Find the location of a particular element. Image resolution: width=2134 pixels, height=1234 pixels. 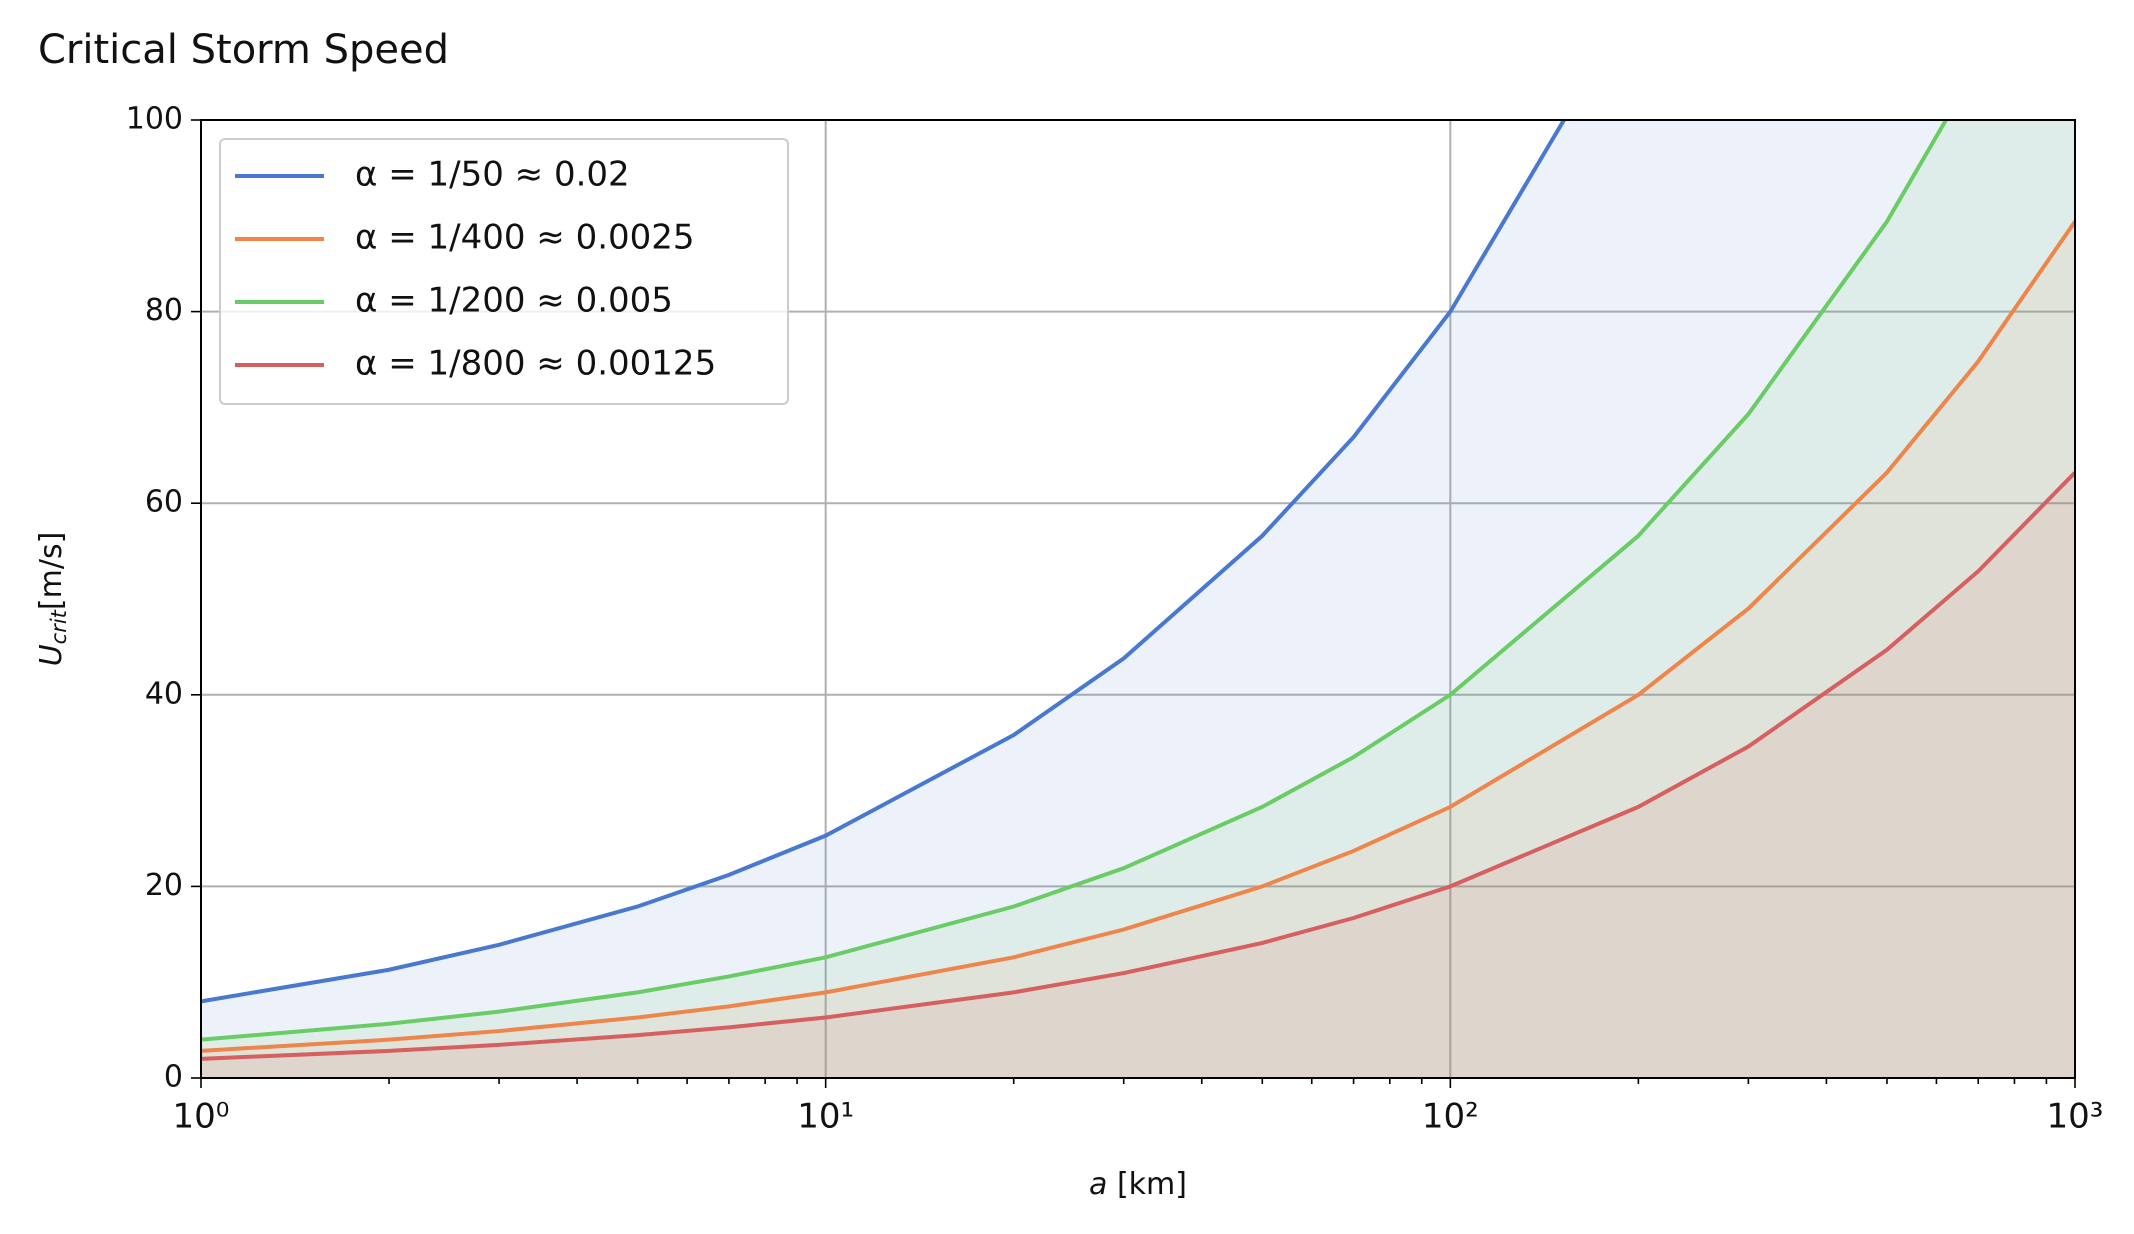

x-axis-label: a [km] is located at coordinates (1138, 1184).